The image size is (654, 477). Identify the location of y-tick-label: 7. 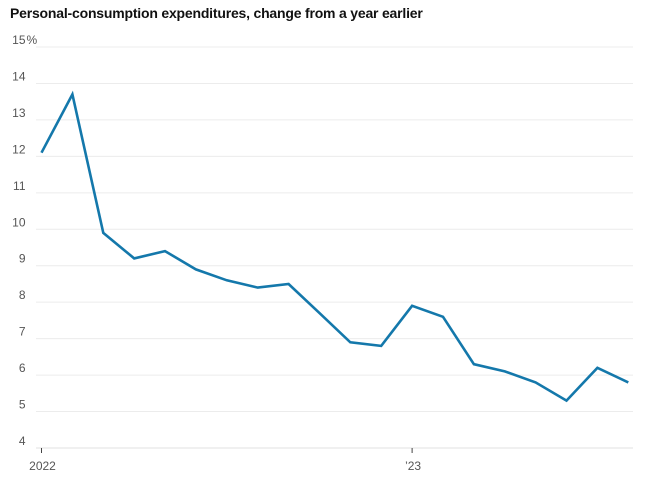
(22, 332).